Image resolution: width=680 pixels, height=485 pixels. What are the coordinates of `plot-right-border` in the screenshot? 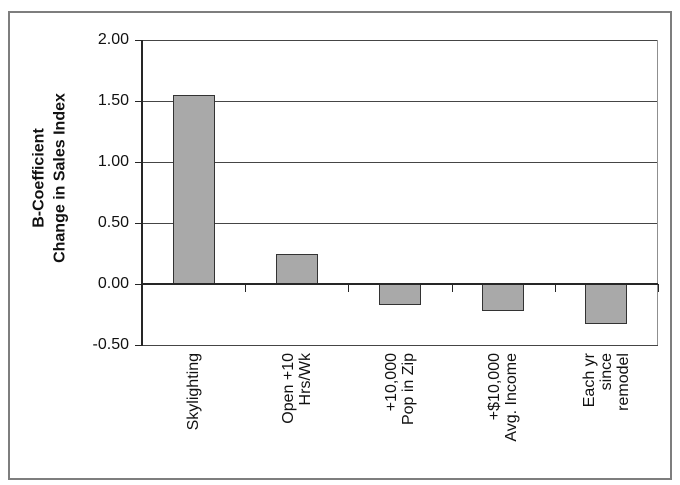 It's located at (657, 192).